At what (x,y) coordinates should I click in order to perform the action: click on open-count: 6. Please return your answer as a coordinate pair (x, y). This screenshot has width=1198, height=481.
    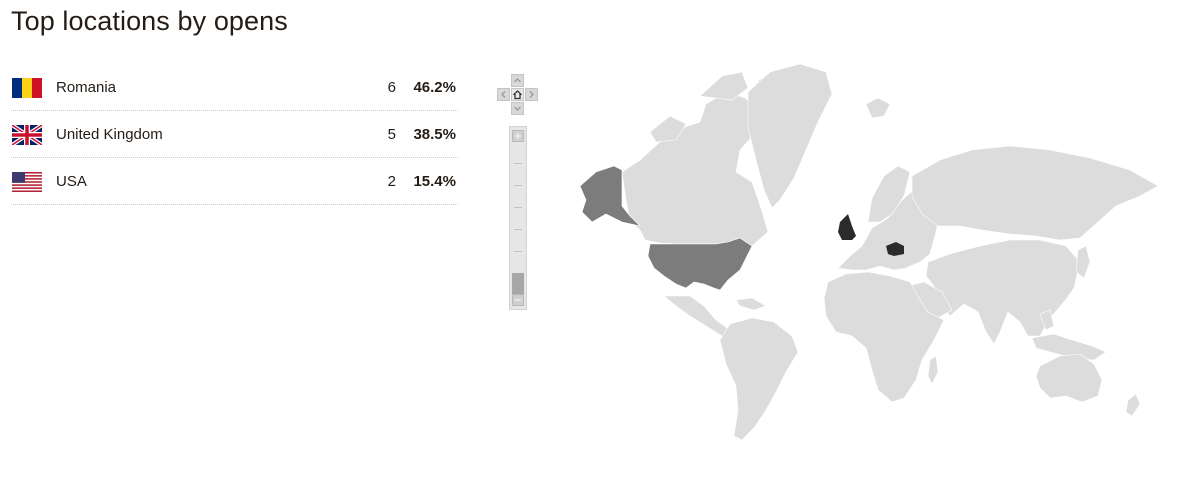
    Looking at the image, I should click on (391, 87).